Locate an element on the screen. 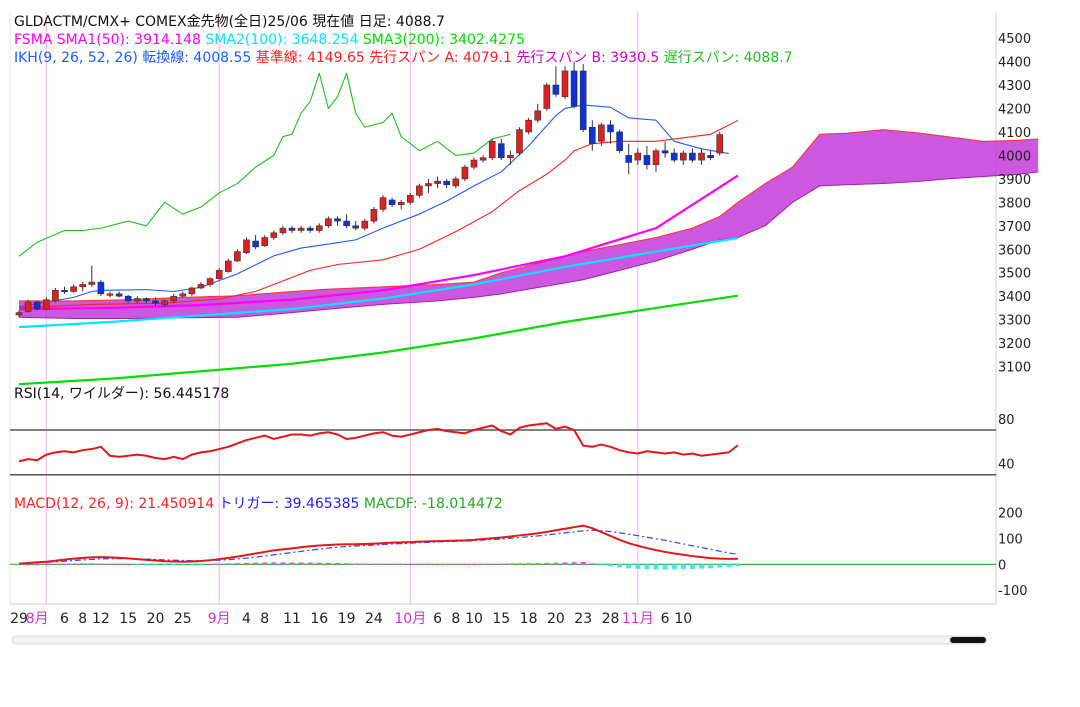  price-tick-label: 4000 is located at coordinates (1014, 156).